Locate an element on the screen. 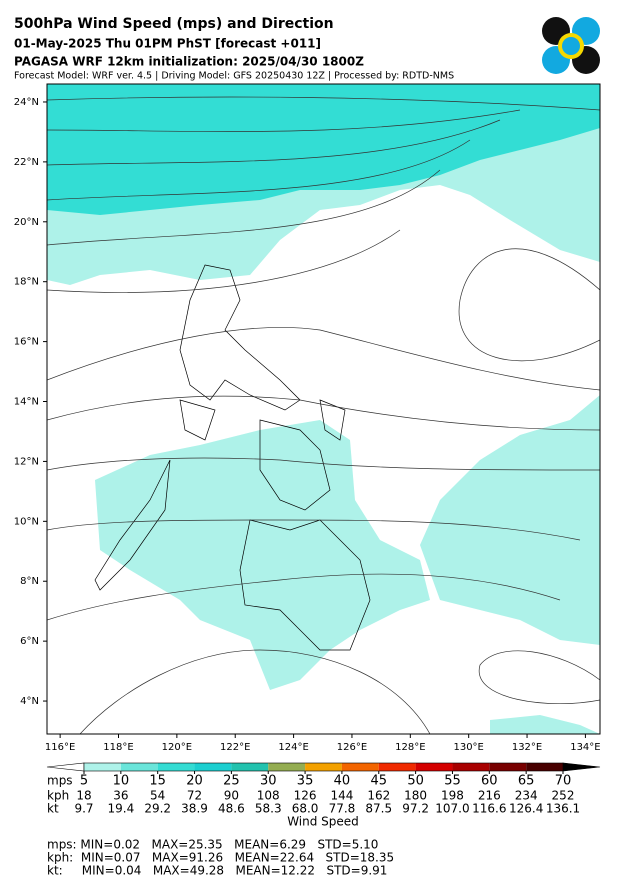  kph-label: 90 is located at coordinates (231, 796).